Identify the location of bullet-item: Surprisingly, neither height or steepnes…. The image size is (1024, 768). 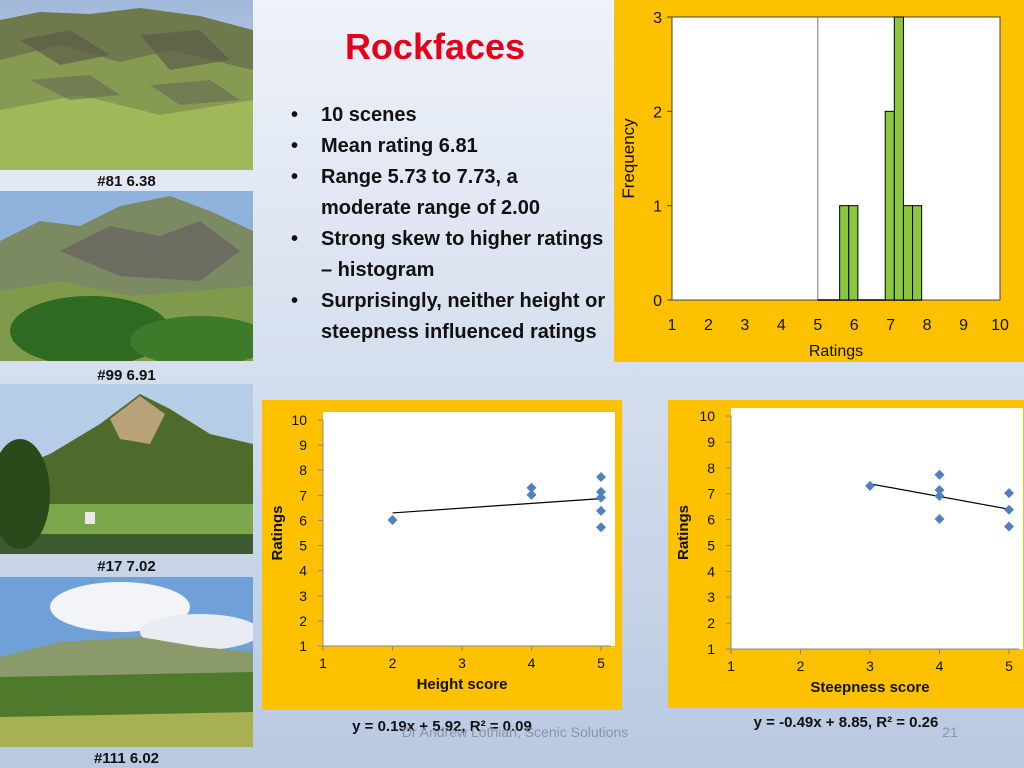
(447, 317).